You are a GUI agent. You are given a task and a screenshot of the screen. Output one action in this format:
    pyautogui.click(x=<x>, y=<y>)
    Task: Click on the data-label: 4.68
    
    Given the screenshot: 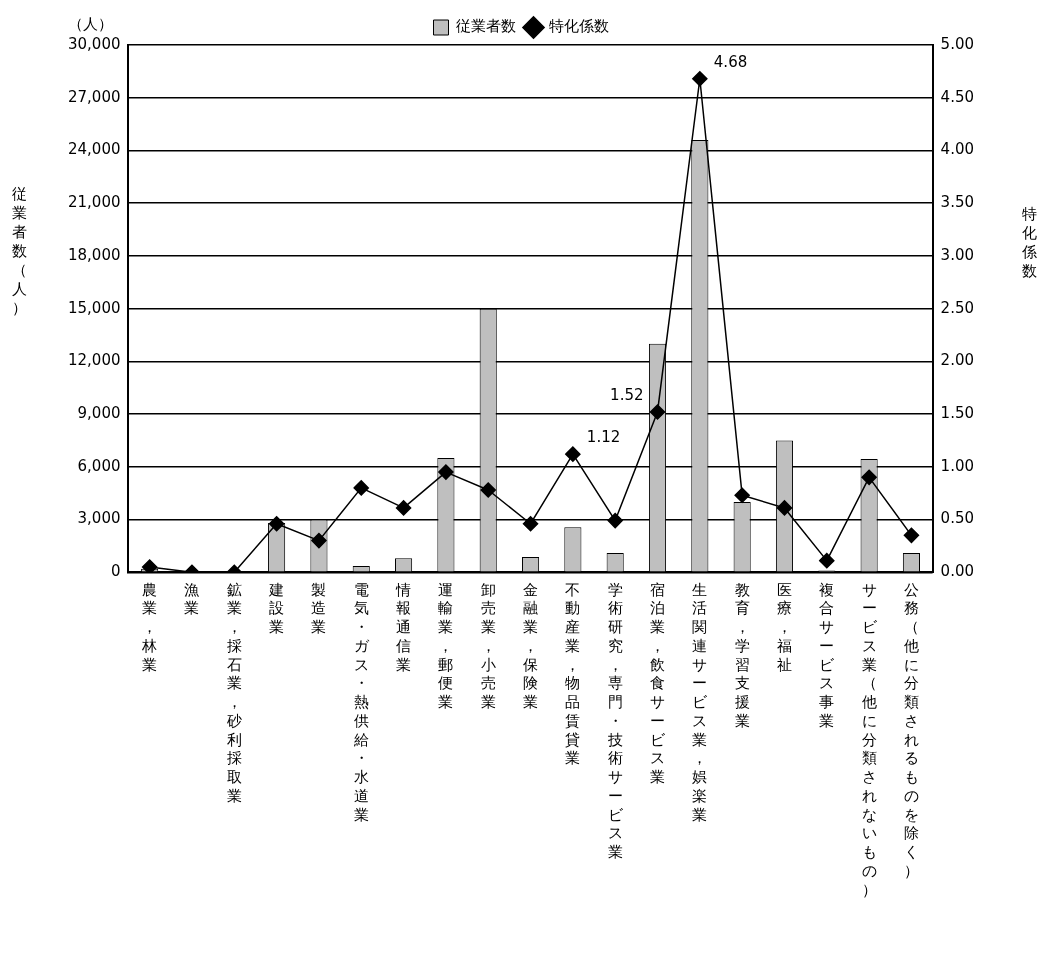 What is the action you would take?
    pyautogui.click(x=730, y=61)
    